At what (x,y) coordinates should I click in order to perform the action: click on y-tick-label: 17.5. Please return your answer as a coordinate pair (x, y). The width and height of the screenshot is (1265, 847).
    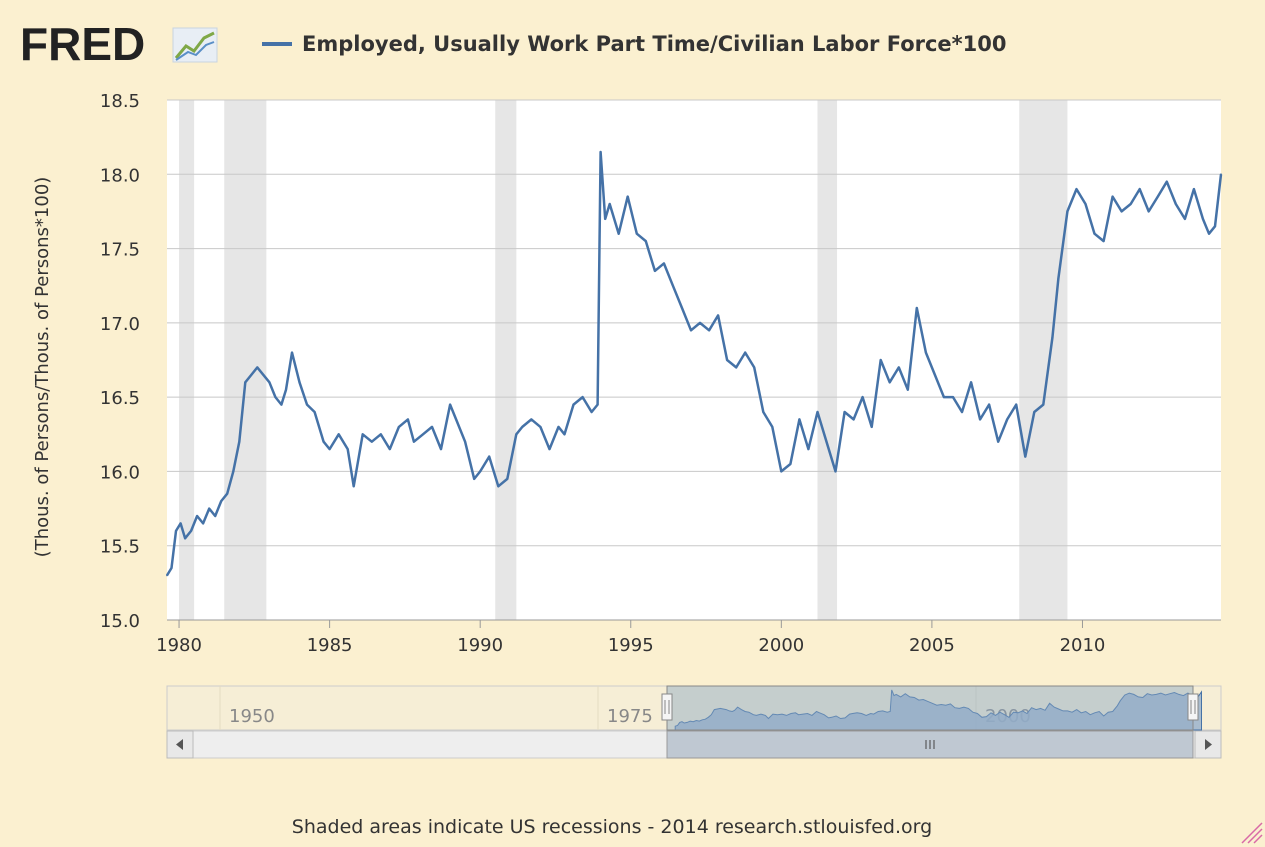
    Looking at the image, I should click on (120, 250).